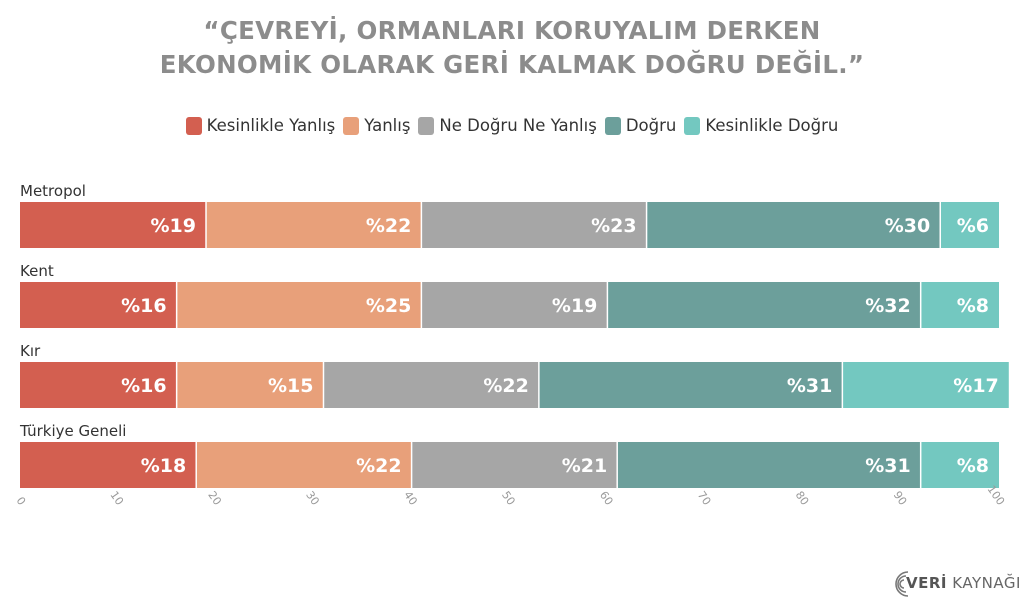 This screenshot has width=1024, height=614. Describe the element at coordinates (793, 225) in the screenshot. I see `bar-segment-metropol-dogru` at that location.